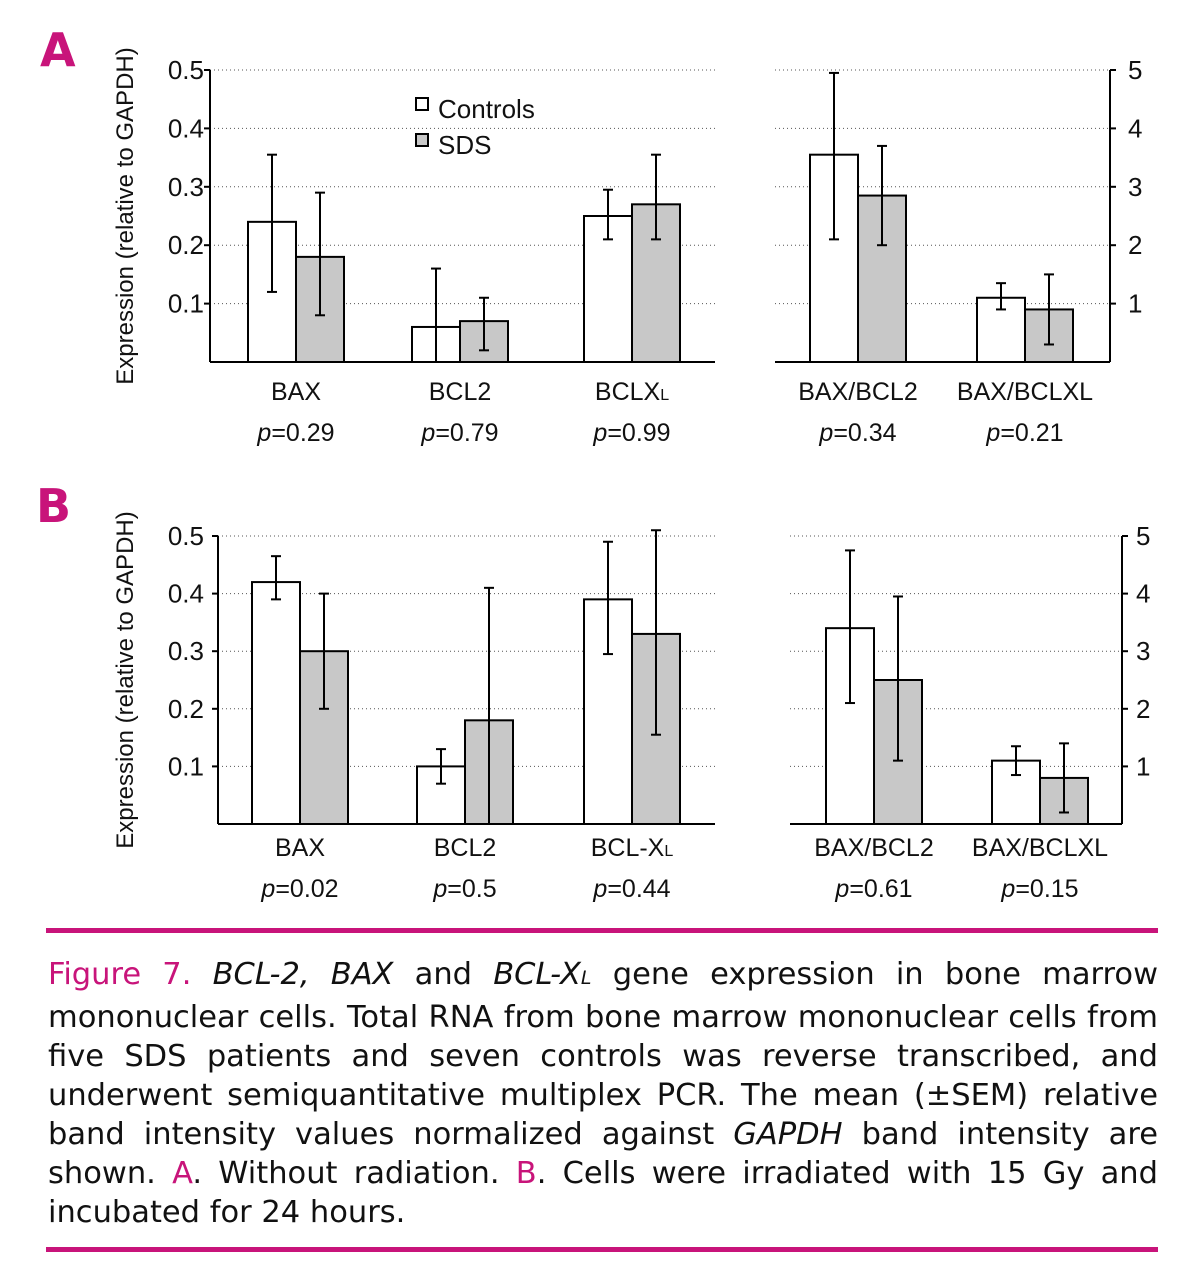  I want to click on legend: Controls SDS, so click(475, 127).